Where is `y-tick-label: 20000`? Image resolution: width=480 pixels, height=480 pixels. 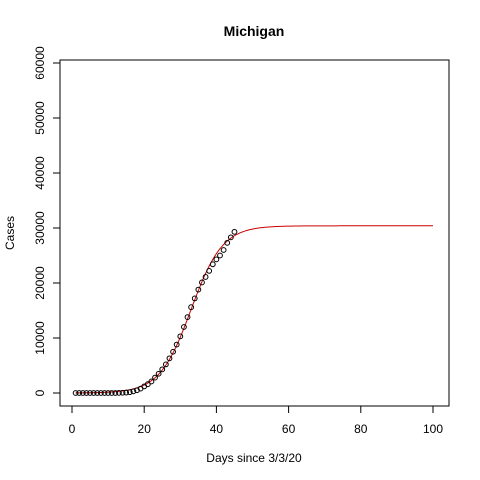 y-tick-label: 20000 is located at coordinates (40, 283).